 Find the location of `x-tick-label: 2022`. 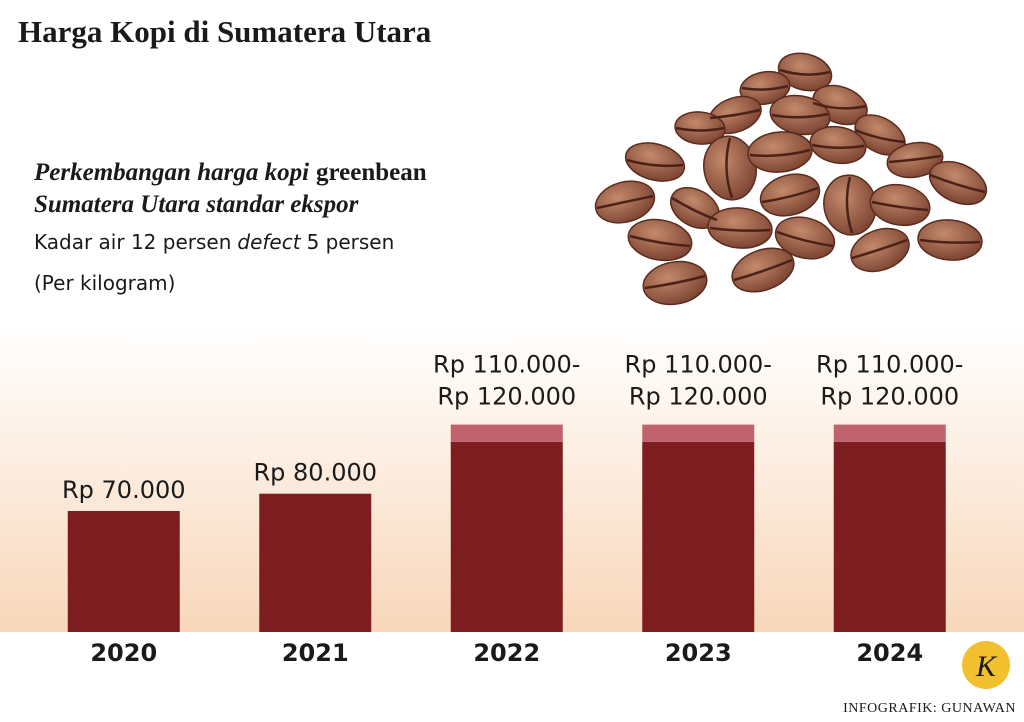

x-tick-label: 2022 is located at coordinates (506, 653).